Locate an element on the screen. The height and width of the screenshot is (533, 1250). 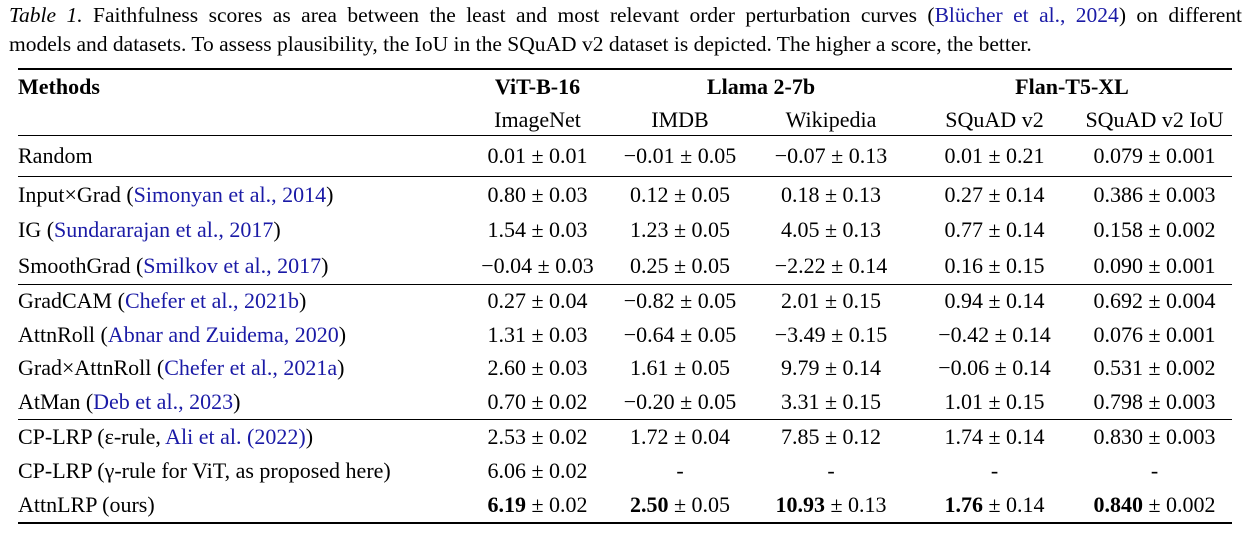
method-label: SmoothGrad ( is located at coordinates (81, 265).